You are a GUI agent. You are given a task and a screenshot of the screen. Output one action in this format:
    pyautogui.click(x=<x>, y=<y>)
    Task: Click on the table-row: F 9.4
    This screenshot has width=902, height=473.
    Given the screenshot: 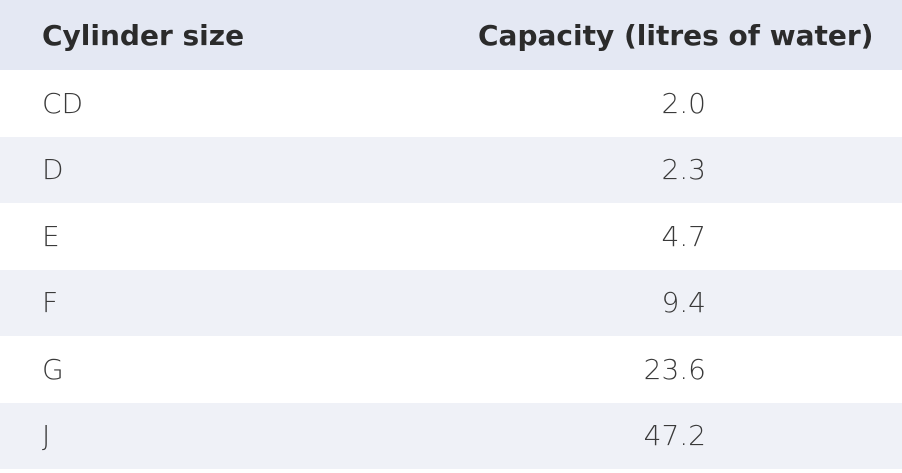 What is the action you would take?
    pyautogui.click(x=451, y=302)
    